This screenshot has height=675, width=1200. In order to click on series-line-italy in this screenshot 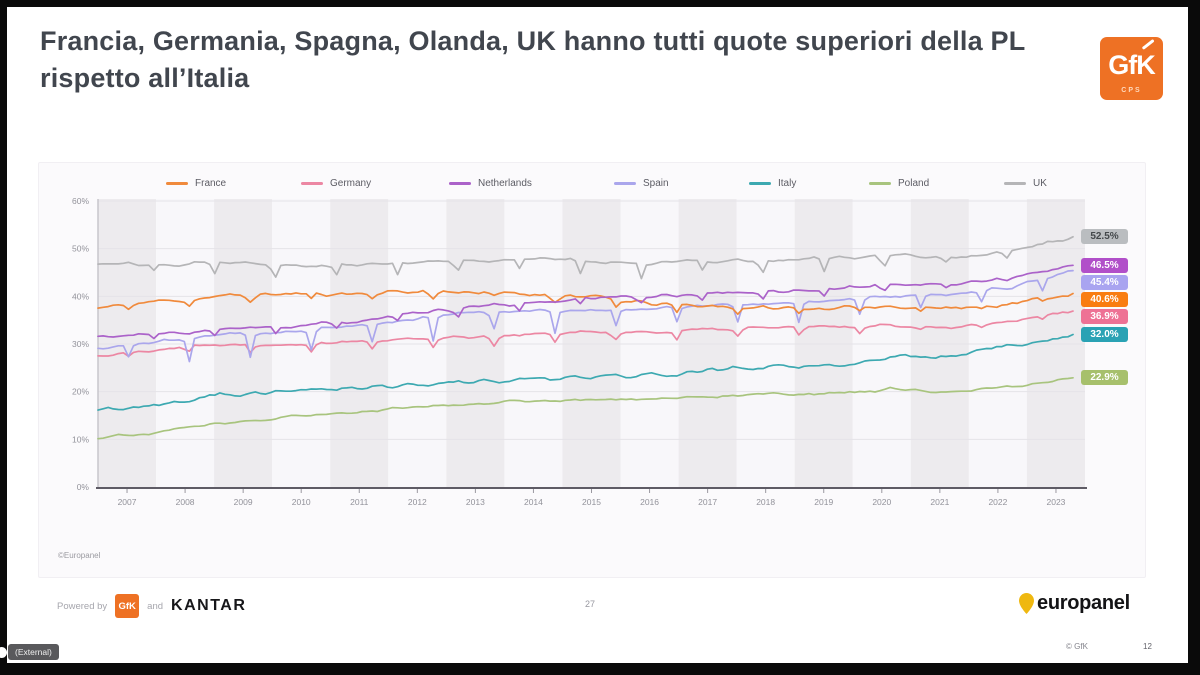, I will do `click(585, 372)`.